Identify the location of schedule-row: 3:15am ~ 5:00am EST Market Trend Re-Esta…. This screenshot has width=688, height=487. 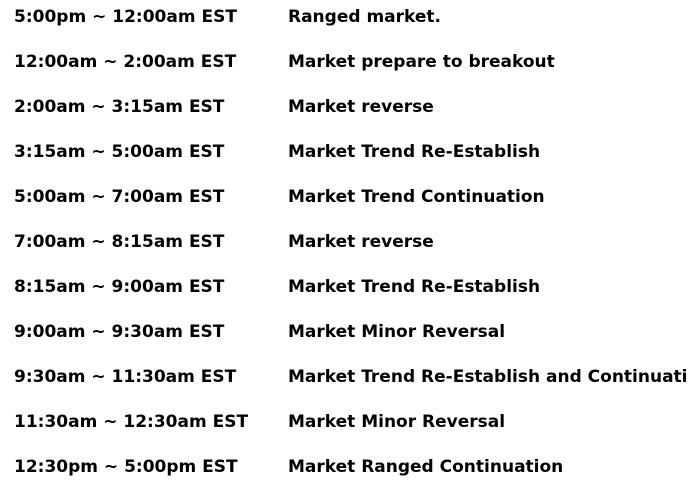
(351, 152).